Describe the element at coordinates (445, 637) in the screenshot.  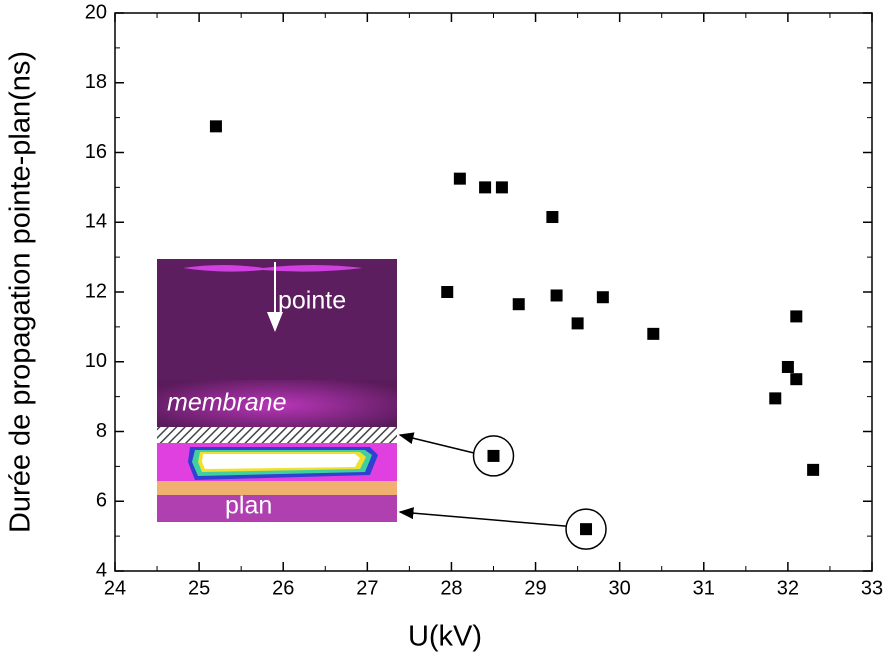
I see `x-axis-title: U(kV)` at that location.